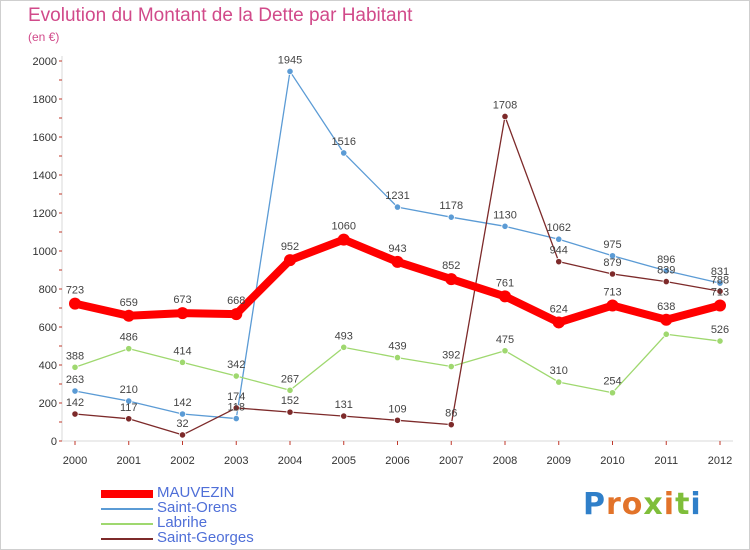  Describe the element at coordinates (632, 504) in the screenshot. I see `logo-letter: o` at that location.